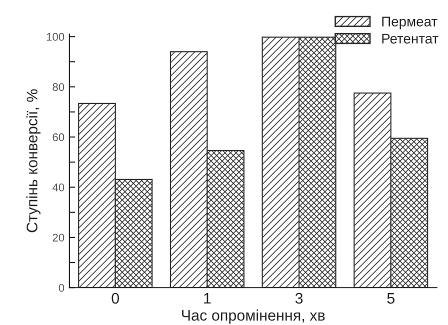 The height and width of the screenshot is (325, 448). What do you see at coordinates (207, 298) in the screenshot?
I see `x-tick-label: 1` at bounding box center [207, 298].